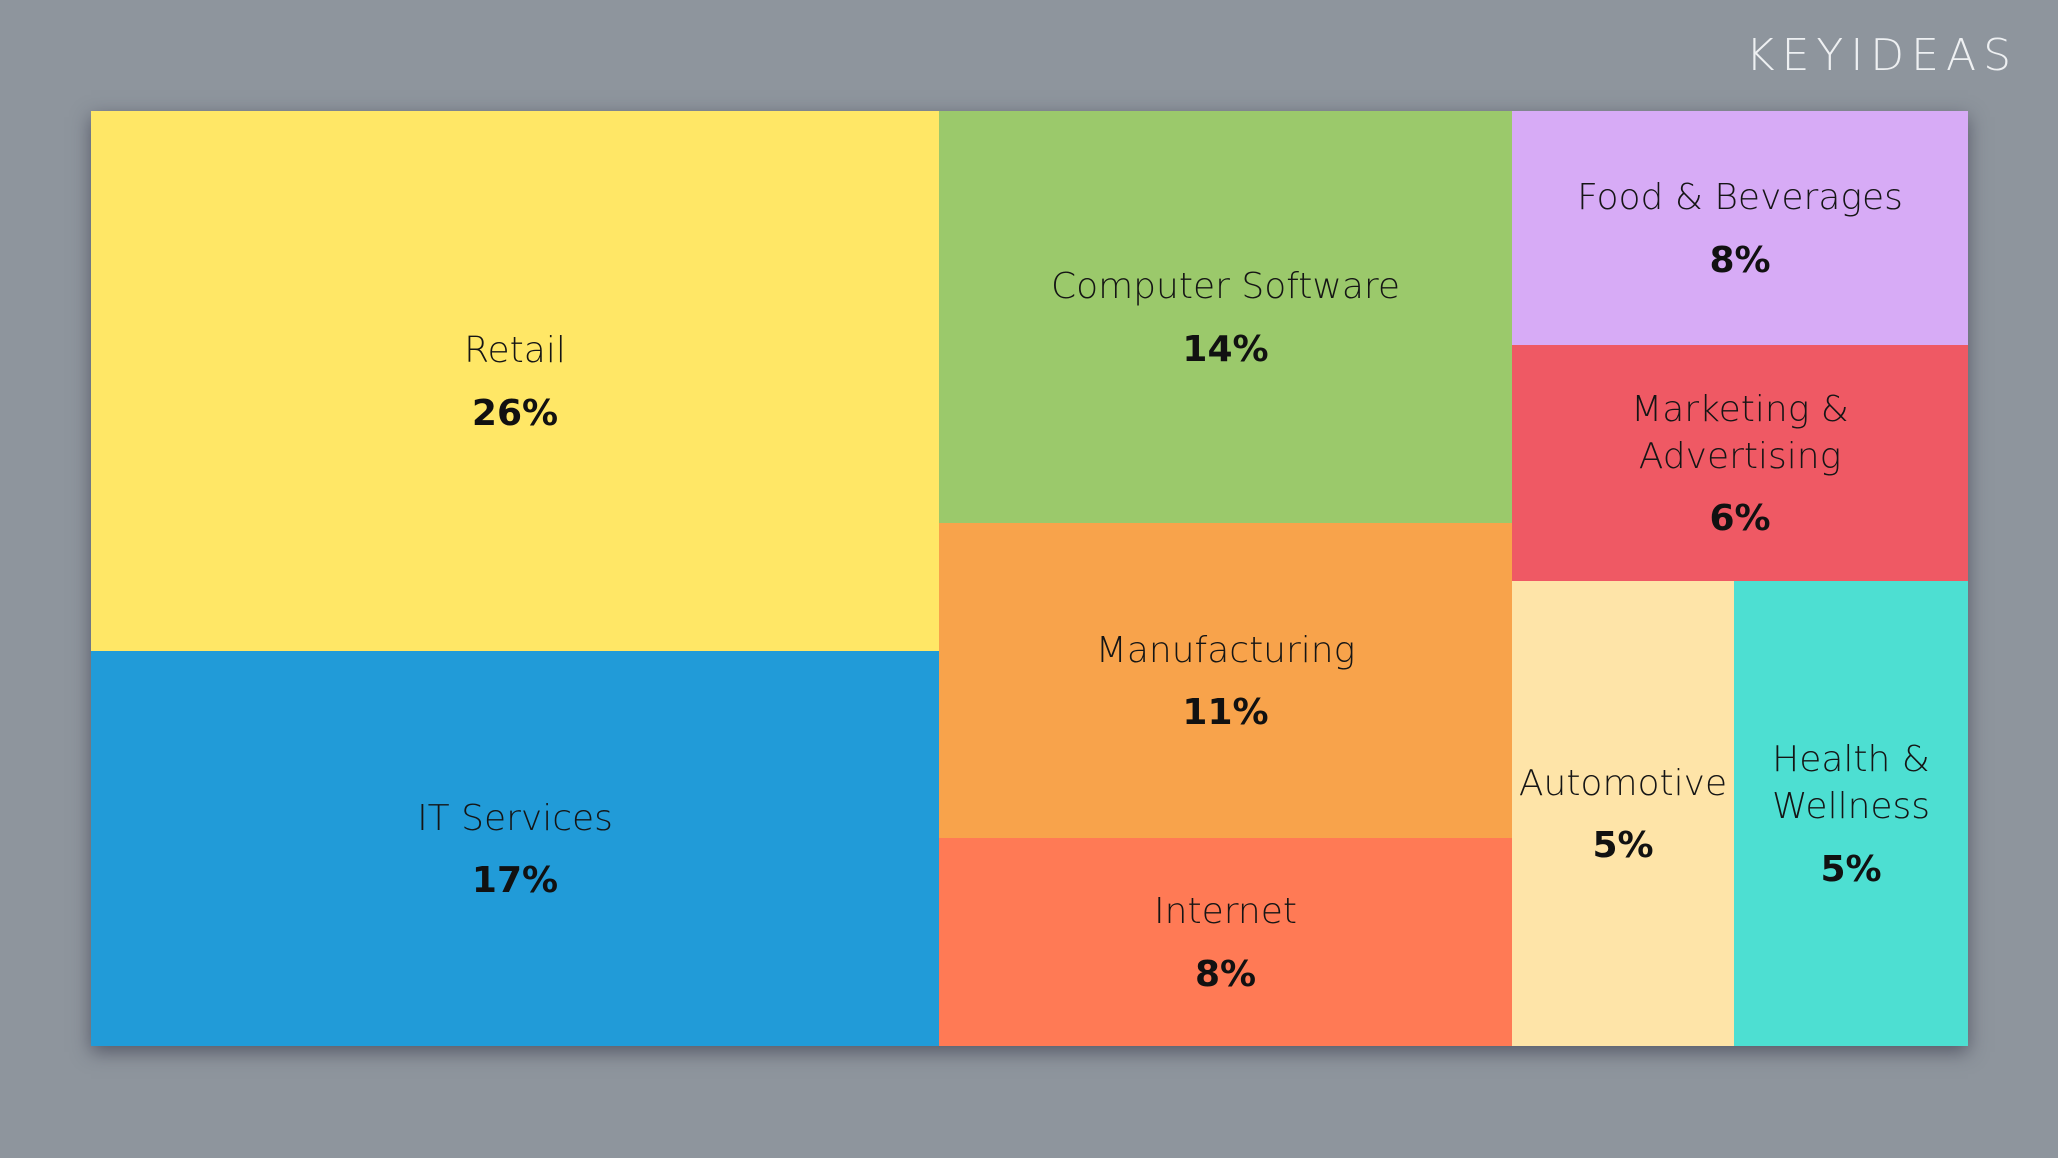 This screenshot has height=1158, width=2058. I want to click on tile-value-marketing-and-advertising: 6%, so click(1740, 519).